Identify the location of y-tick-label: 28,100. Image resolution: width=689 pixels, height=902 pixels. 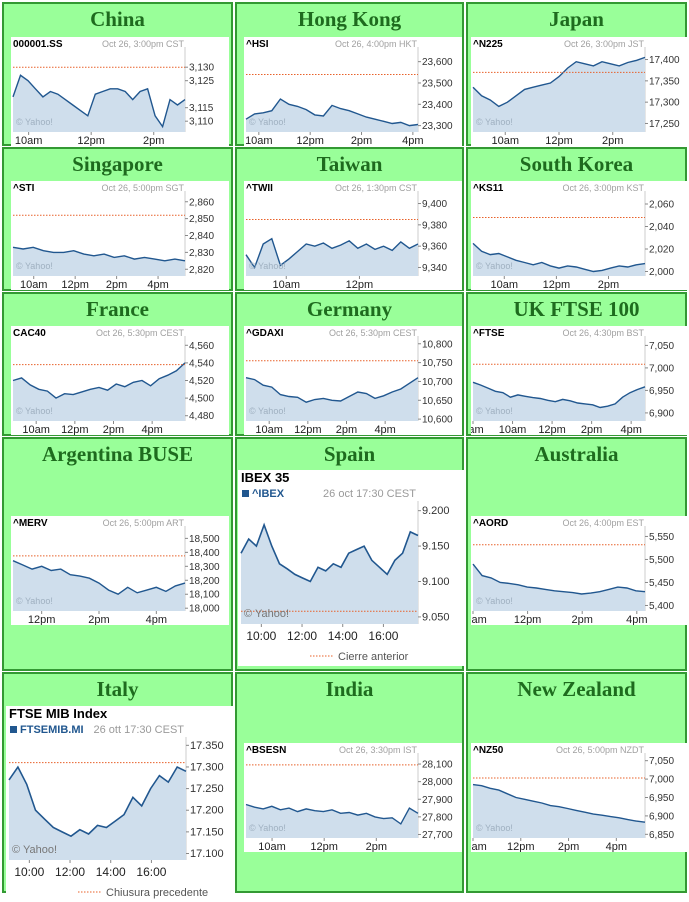
(437, 765).